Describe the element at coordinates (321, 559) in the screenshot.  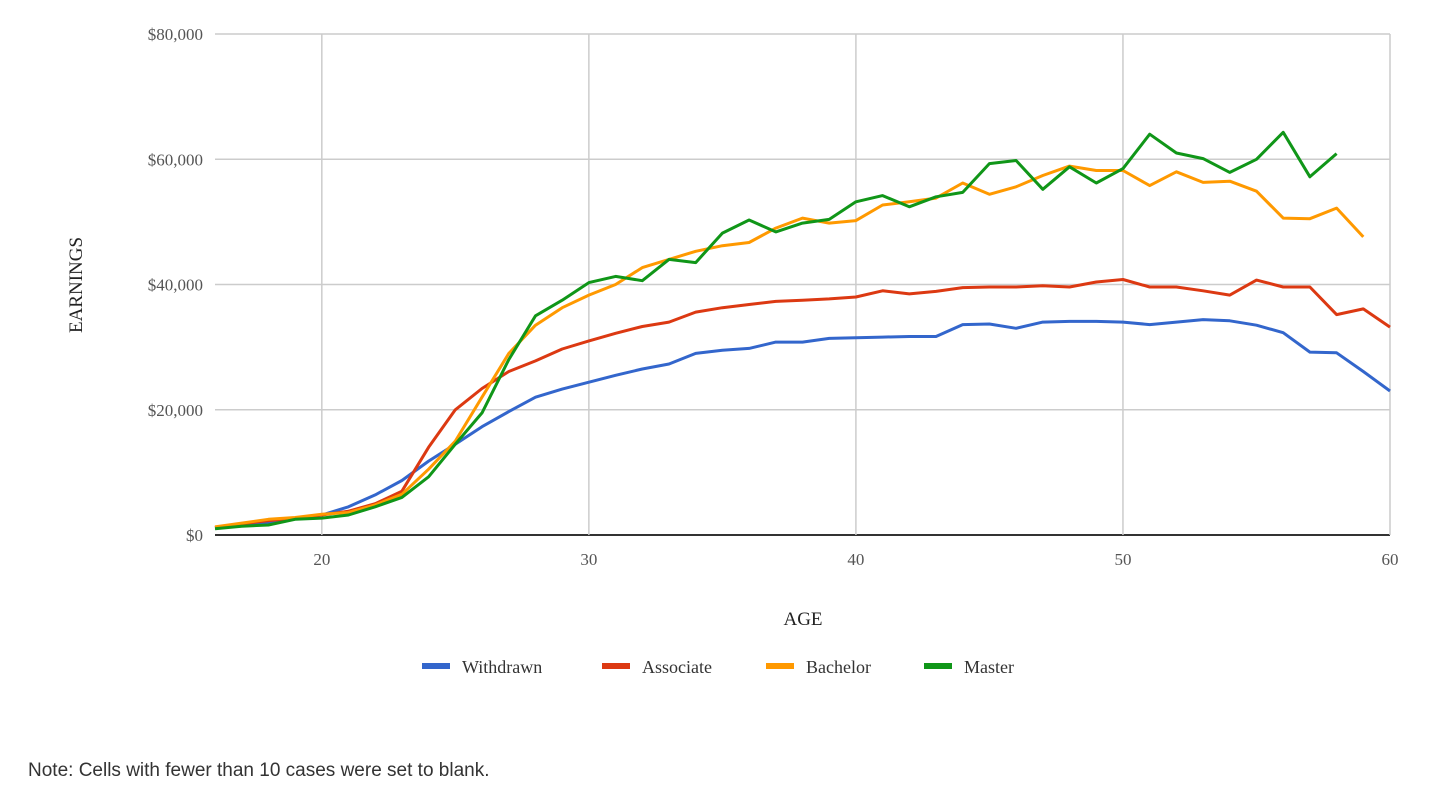
I see `x-tick-label: 20` at that location.